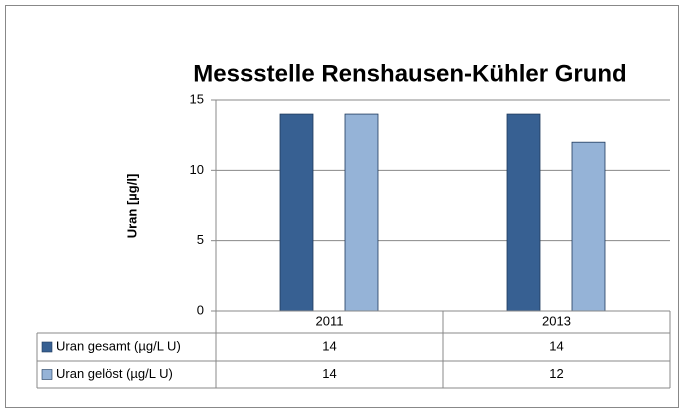 The height and width of the screenshot is (419, 684). What do you see at coordinates (330, 320) in the screenshot?
I see `x-tick-label: 2011` at bounding box center [330, 320].